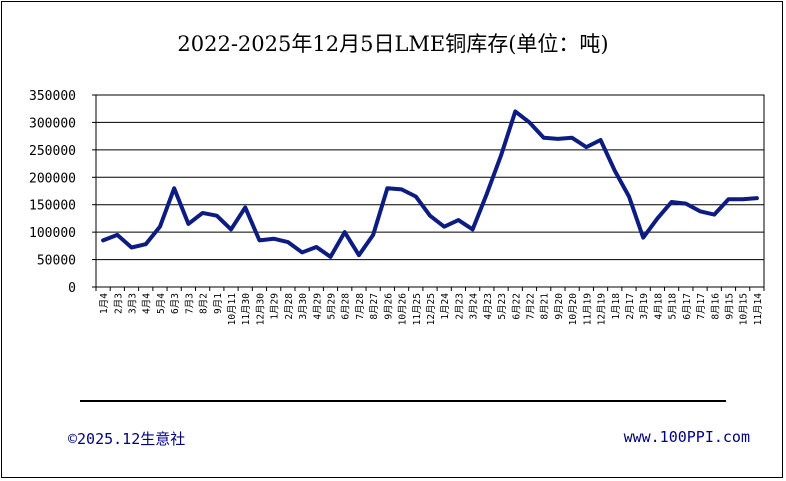  What do you see at coordinates (260, 309) in the screenshot?
I see `x-tick-label: 12月30` at bounding box center [260, 309].